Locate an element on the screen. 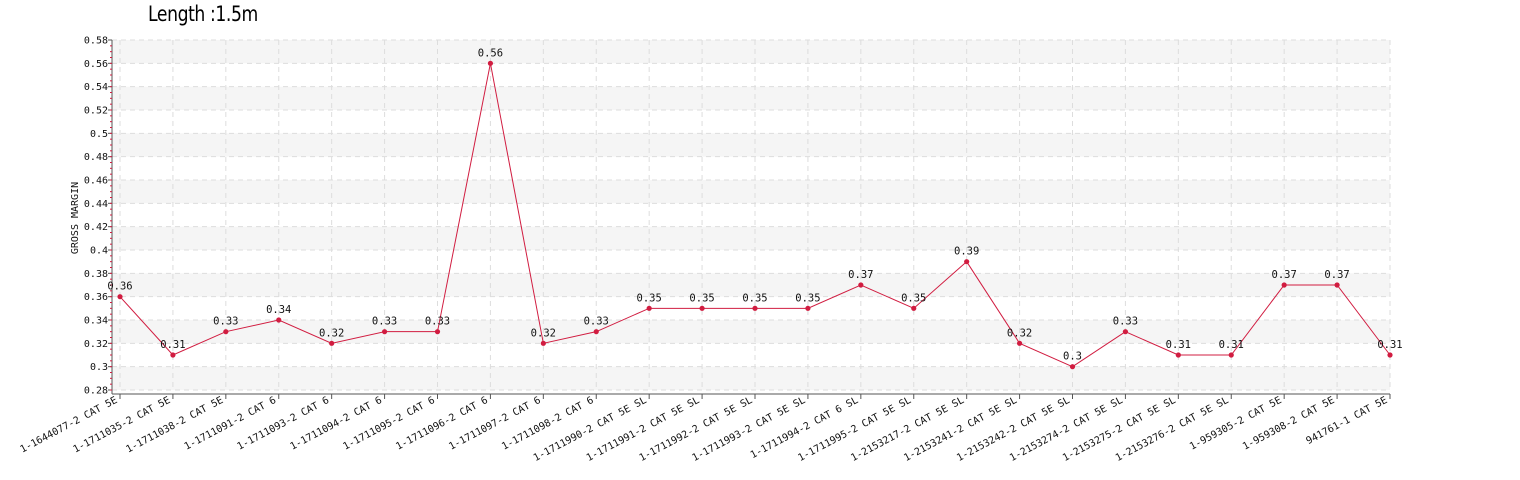 This screenshot has height=480, width=1520. y-tick-label: 0.44 is located at coordinates (96, 204).